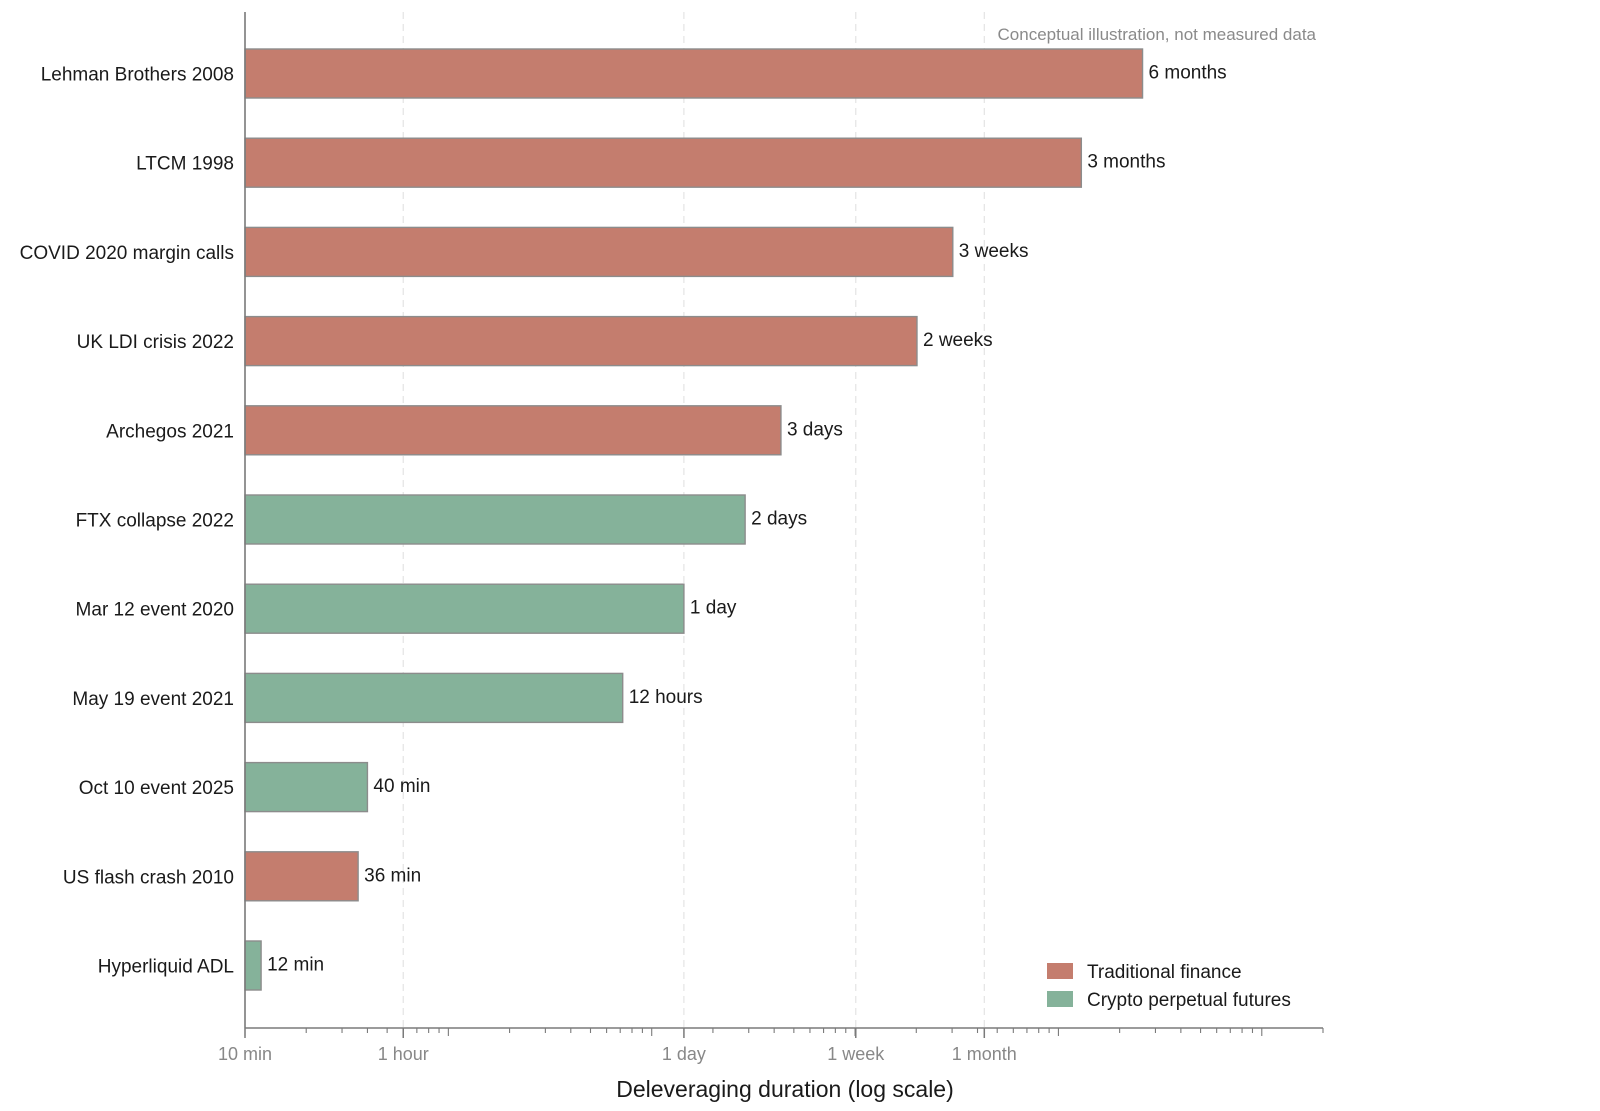 The width and height of the screenshot is (1600, 1111). What do you see at coordinates (306, 787) in the screenshot?
I see `bar-oct-10-event-2025` at bounding box center [306, 787].